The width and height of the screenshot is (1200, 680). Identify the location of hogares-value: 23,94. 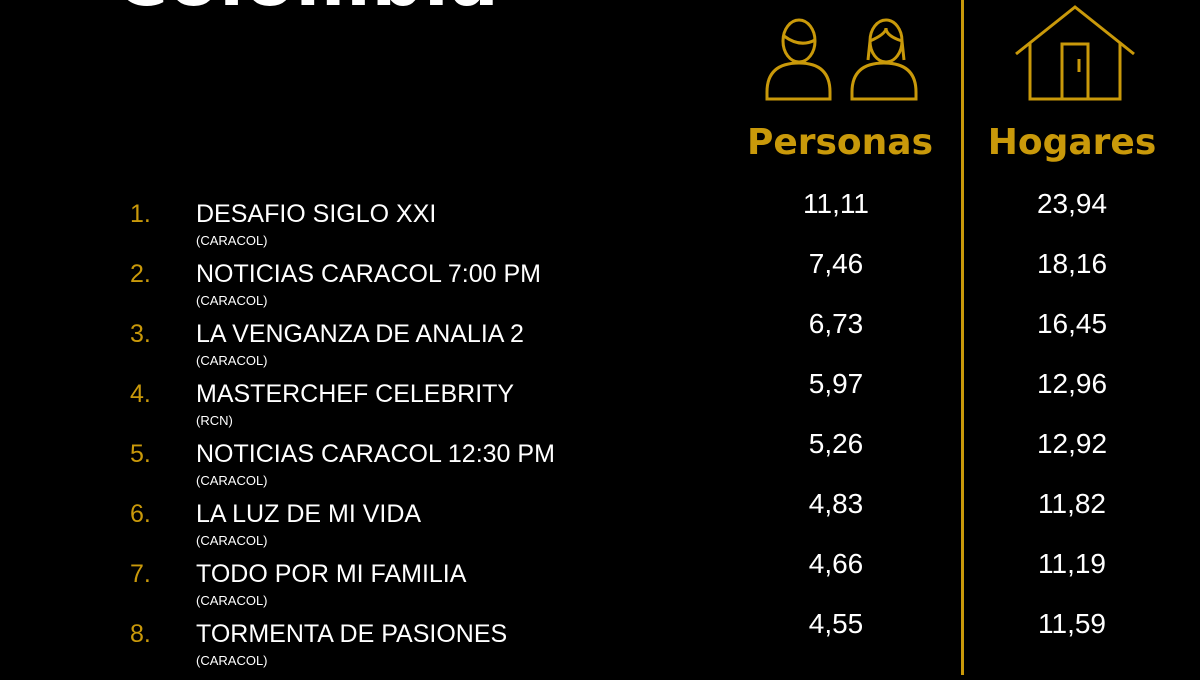
(1072, 203).